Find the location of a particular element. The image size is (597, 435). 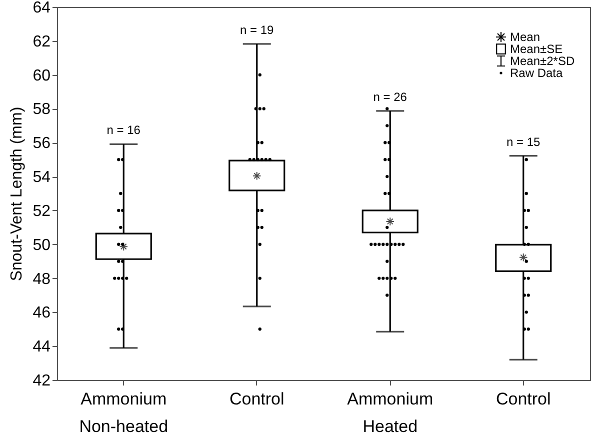

annotation: n = 19 is located at coordinates (257, 29).